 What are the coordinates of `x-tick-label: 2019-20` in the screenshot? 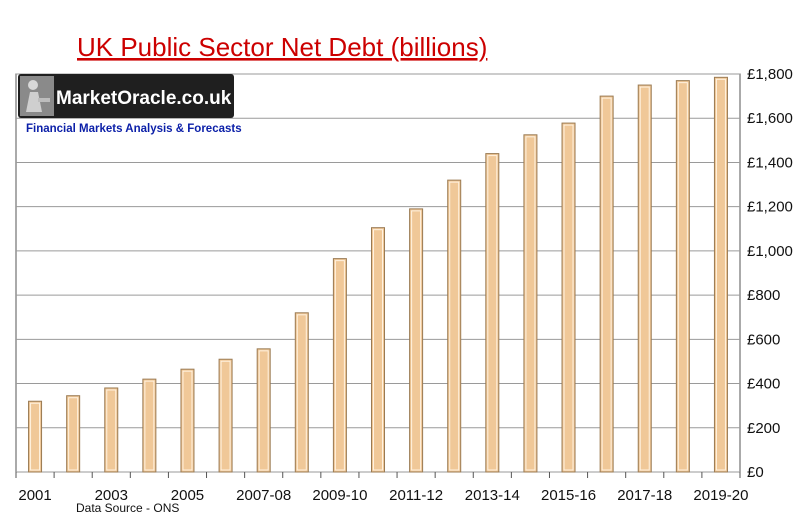 It's located at (720, 495).